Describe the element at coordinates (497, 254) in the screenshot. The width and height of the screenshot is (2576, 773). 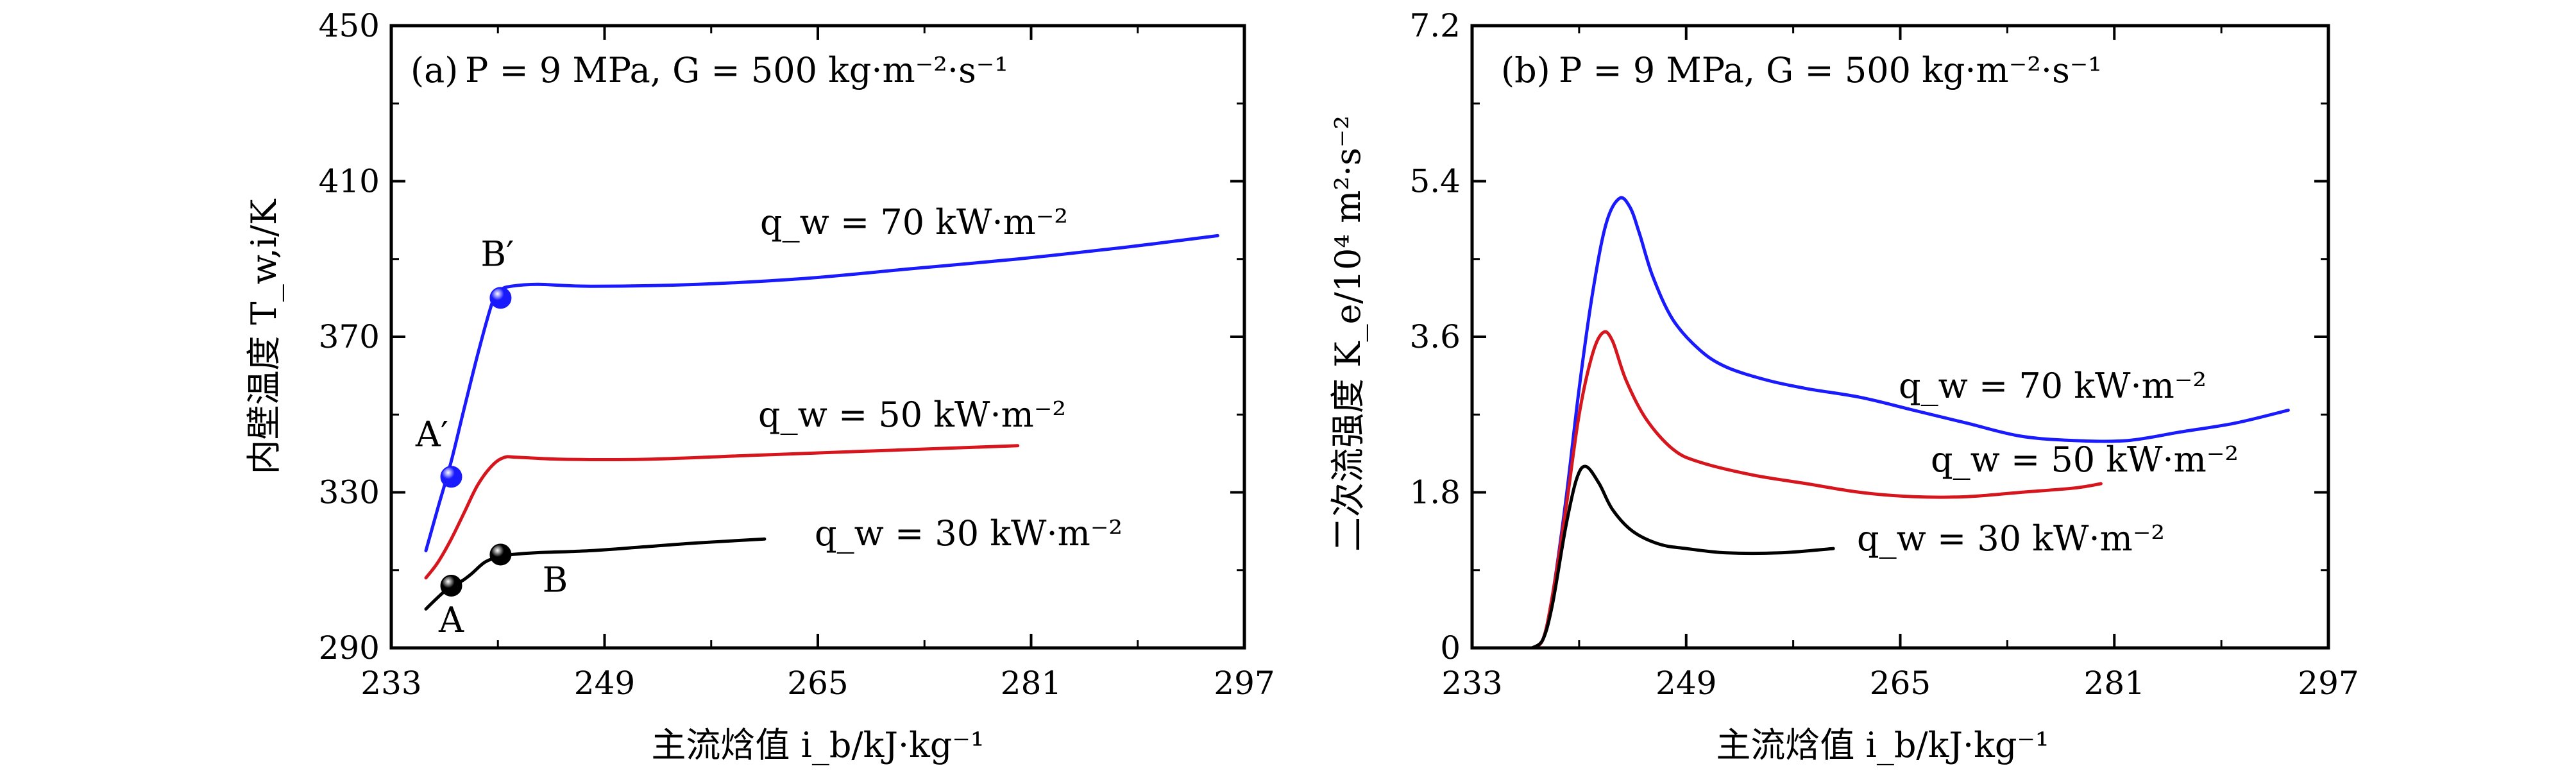
I see `marker-point-label-3: B′` at that location.